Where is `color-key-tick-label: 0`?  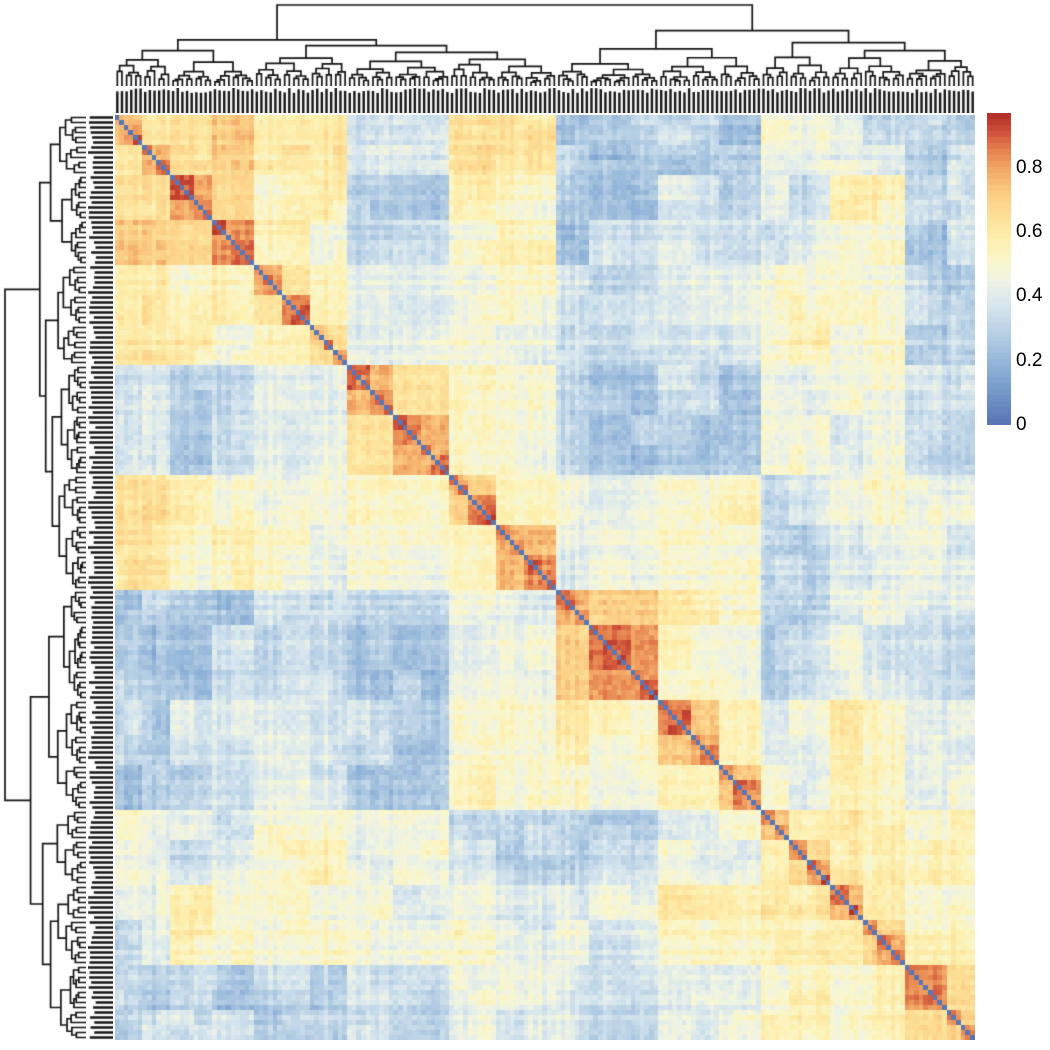 color-key-tick-label: 0 is located at coordinates (1021, 424).